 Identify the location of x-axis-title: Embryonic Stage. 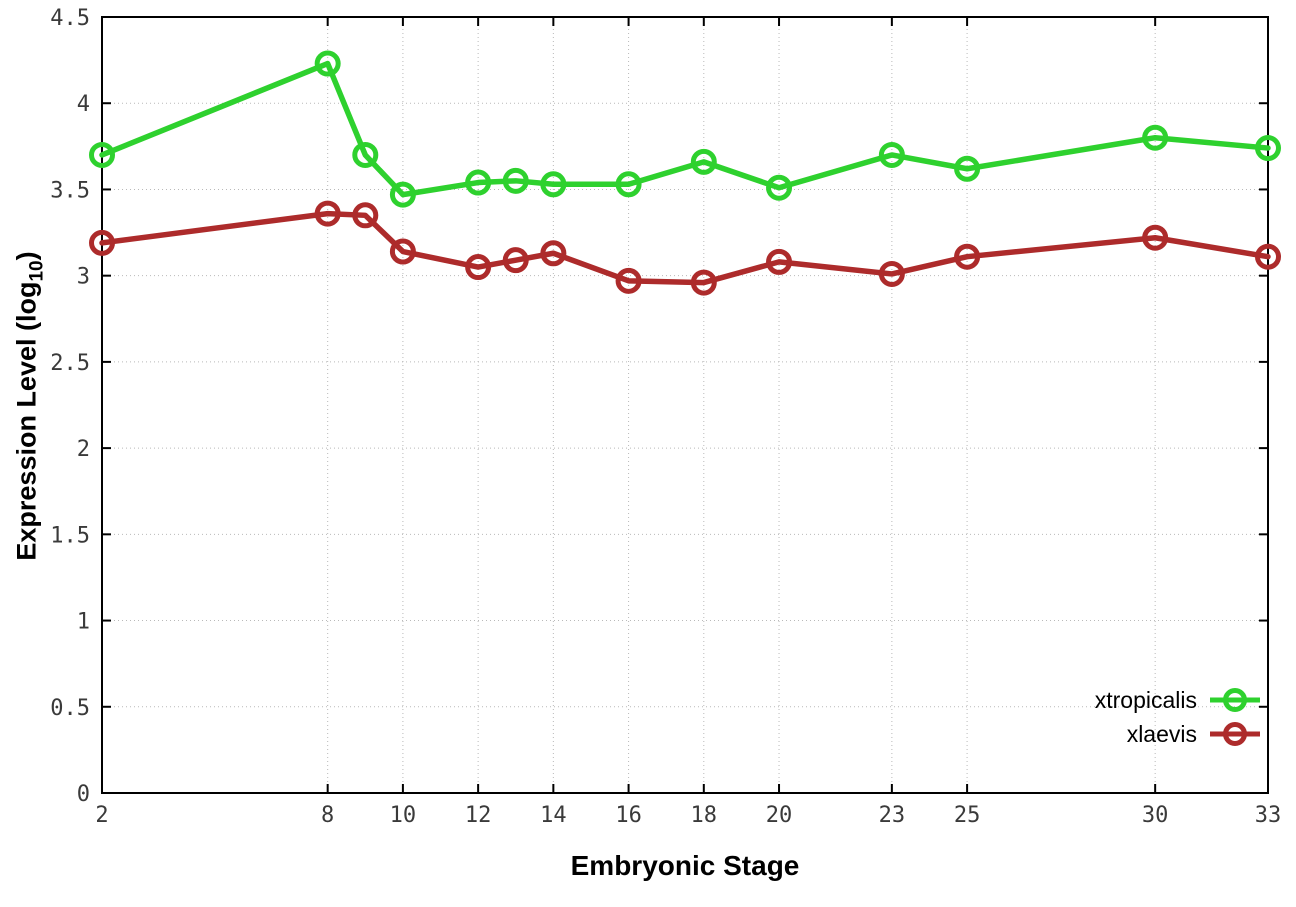
(685, 865).